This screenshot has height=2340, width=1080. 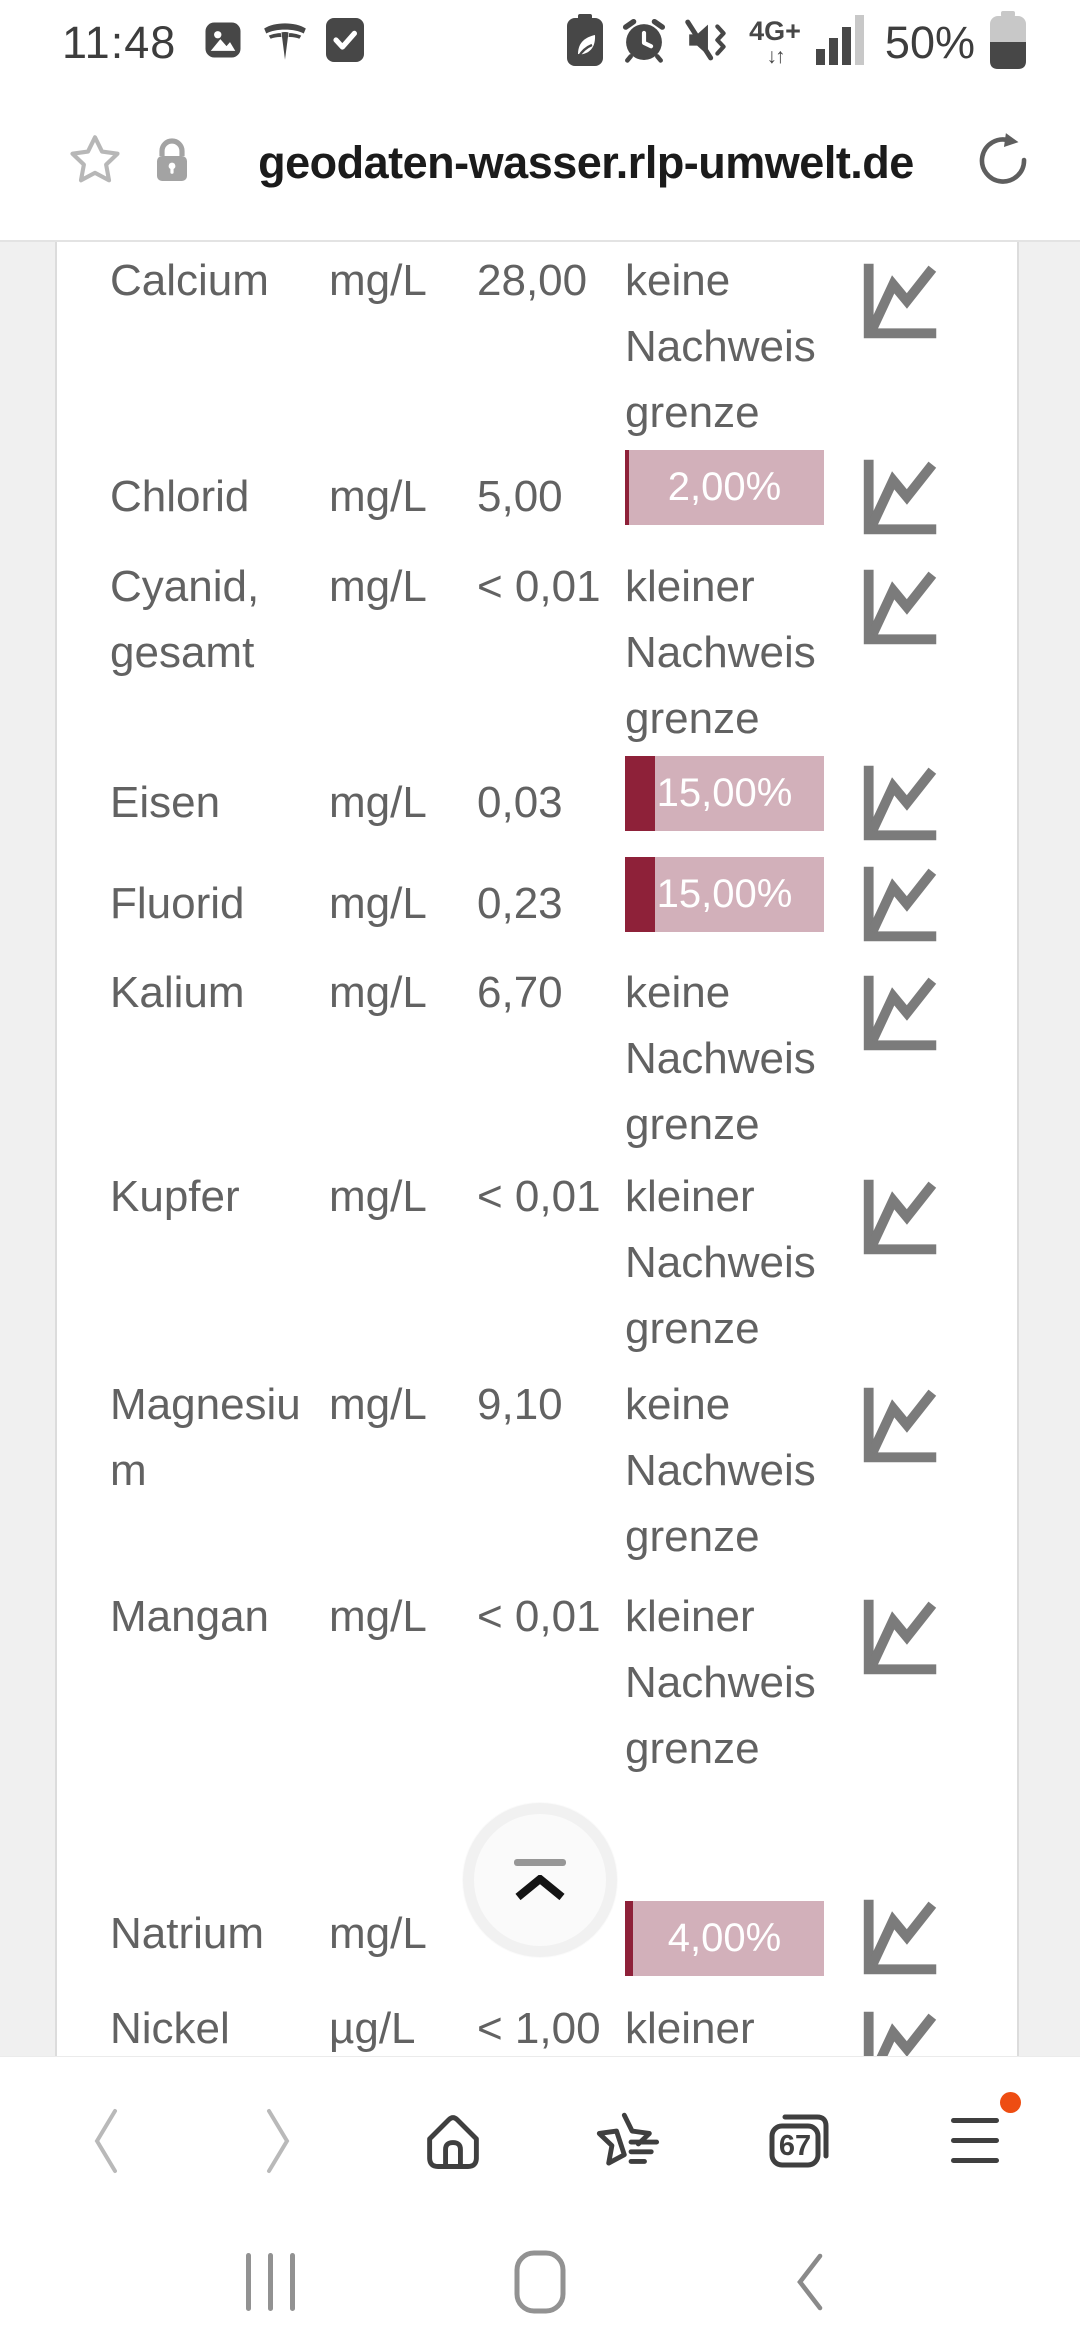 What do you see at coordinates (709, 42) in the screenshot?
I see `mute-vibrate-icon` at bounding box center [709, 42].